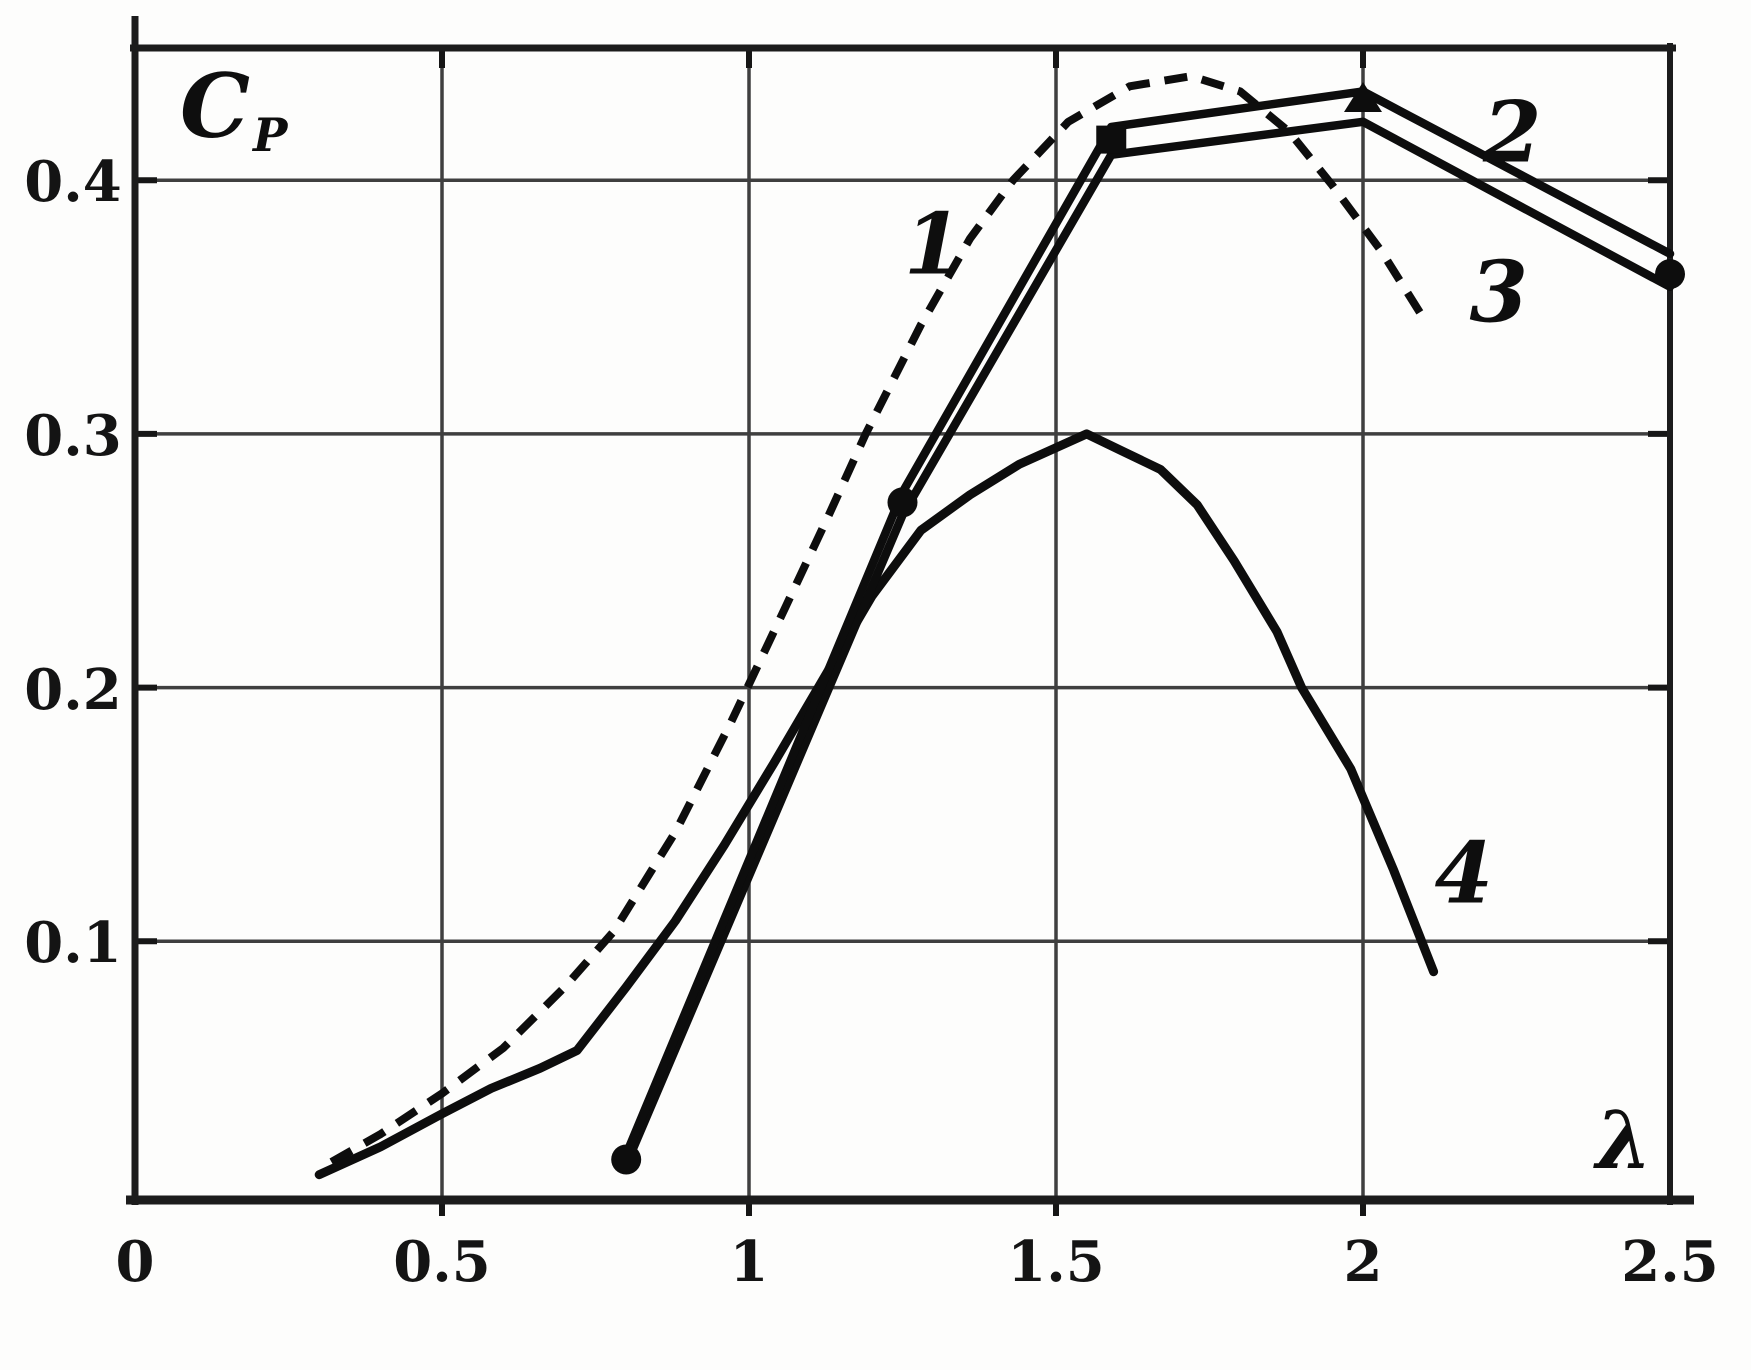 This screenshot has height=1370, width=1751. What do you see at coordinates (1111, 139) in the screenshot?
I see `marker-square` at bounding box center [1111, 139].